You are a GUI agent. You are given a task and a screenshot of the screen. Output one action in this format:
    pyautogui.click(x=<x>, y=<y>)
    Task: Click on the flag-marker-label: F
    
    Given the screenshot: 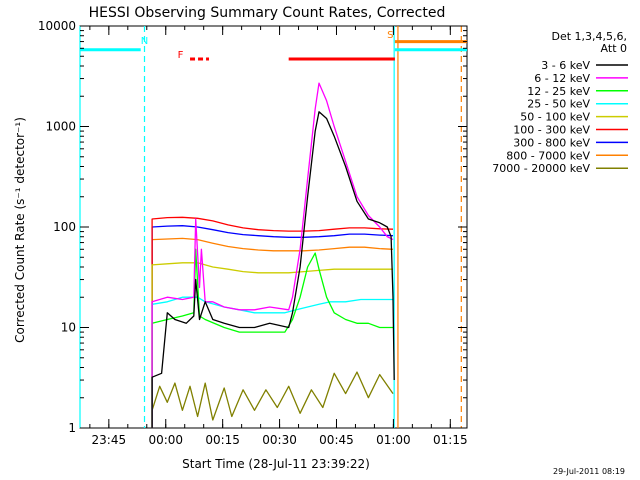 What is the action you would take?
    pyautogui.click(x=181, y=55)
    